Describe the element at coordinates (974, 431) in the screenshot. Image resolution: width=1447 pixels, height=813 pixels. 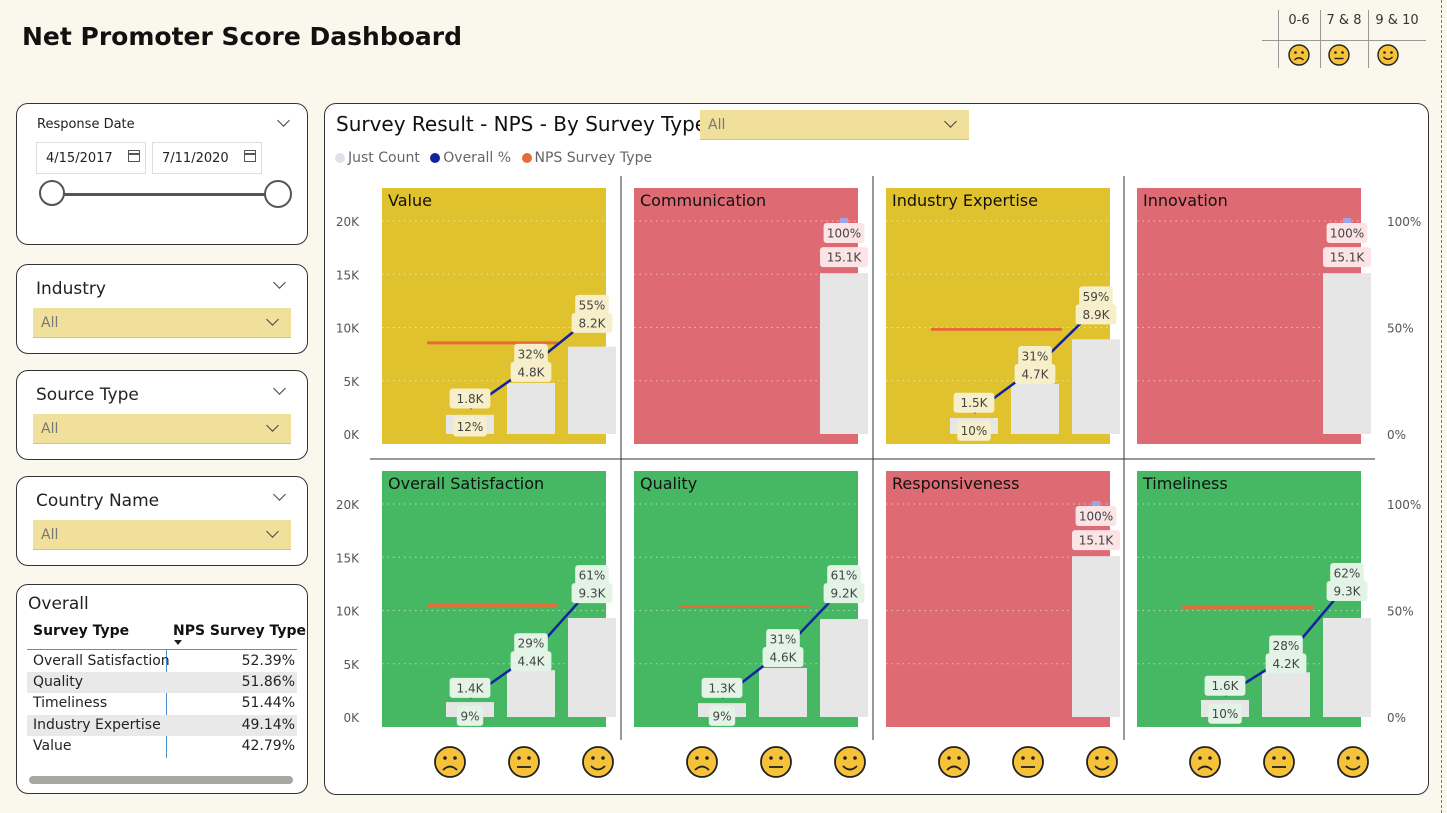
I see `percent-data-label: 10%` at that location.